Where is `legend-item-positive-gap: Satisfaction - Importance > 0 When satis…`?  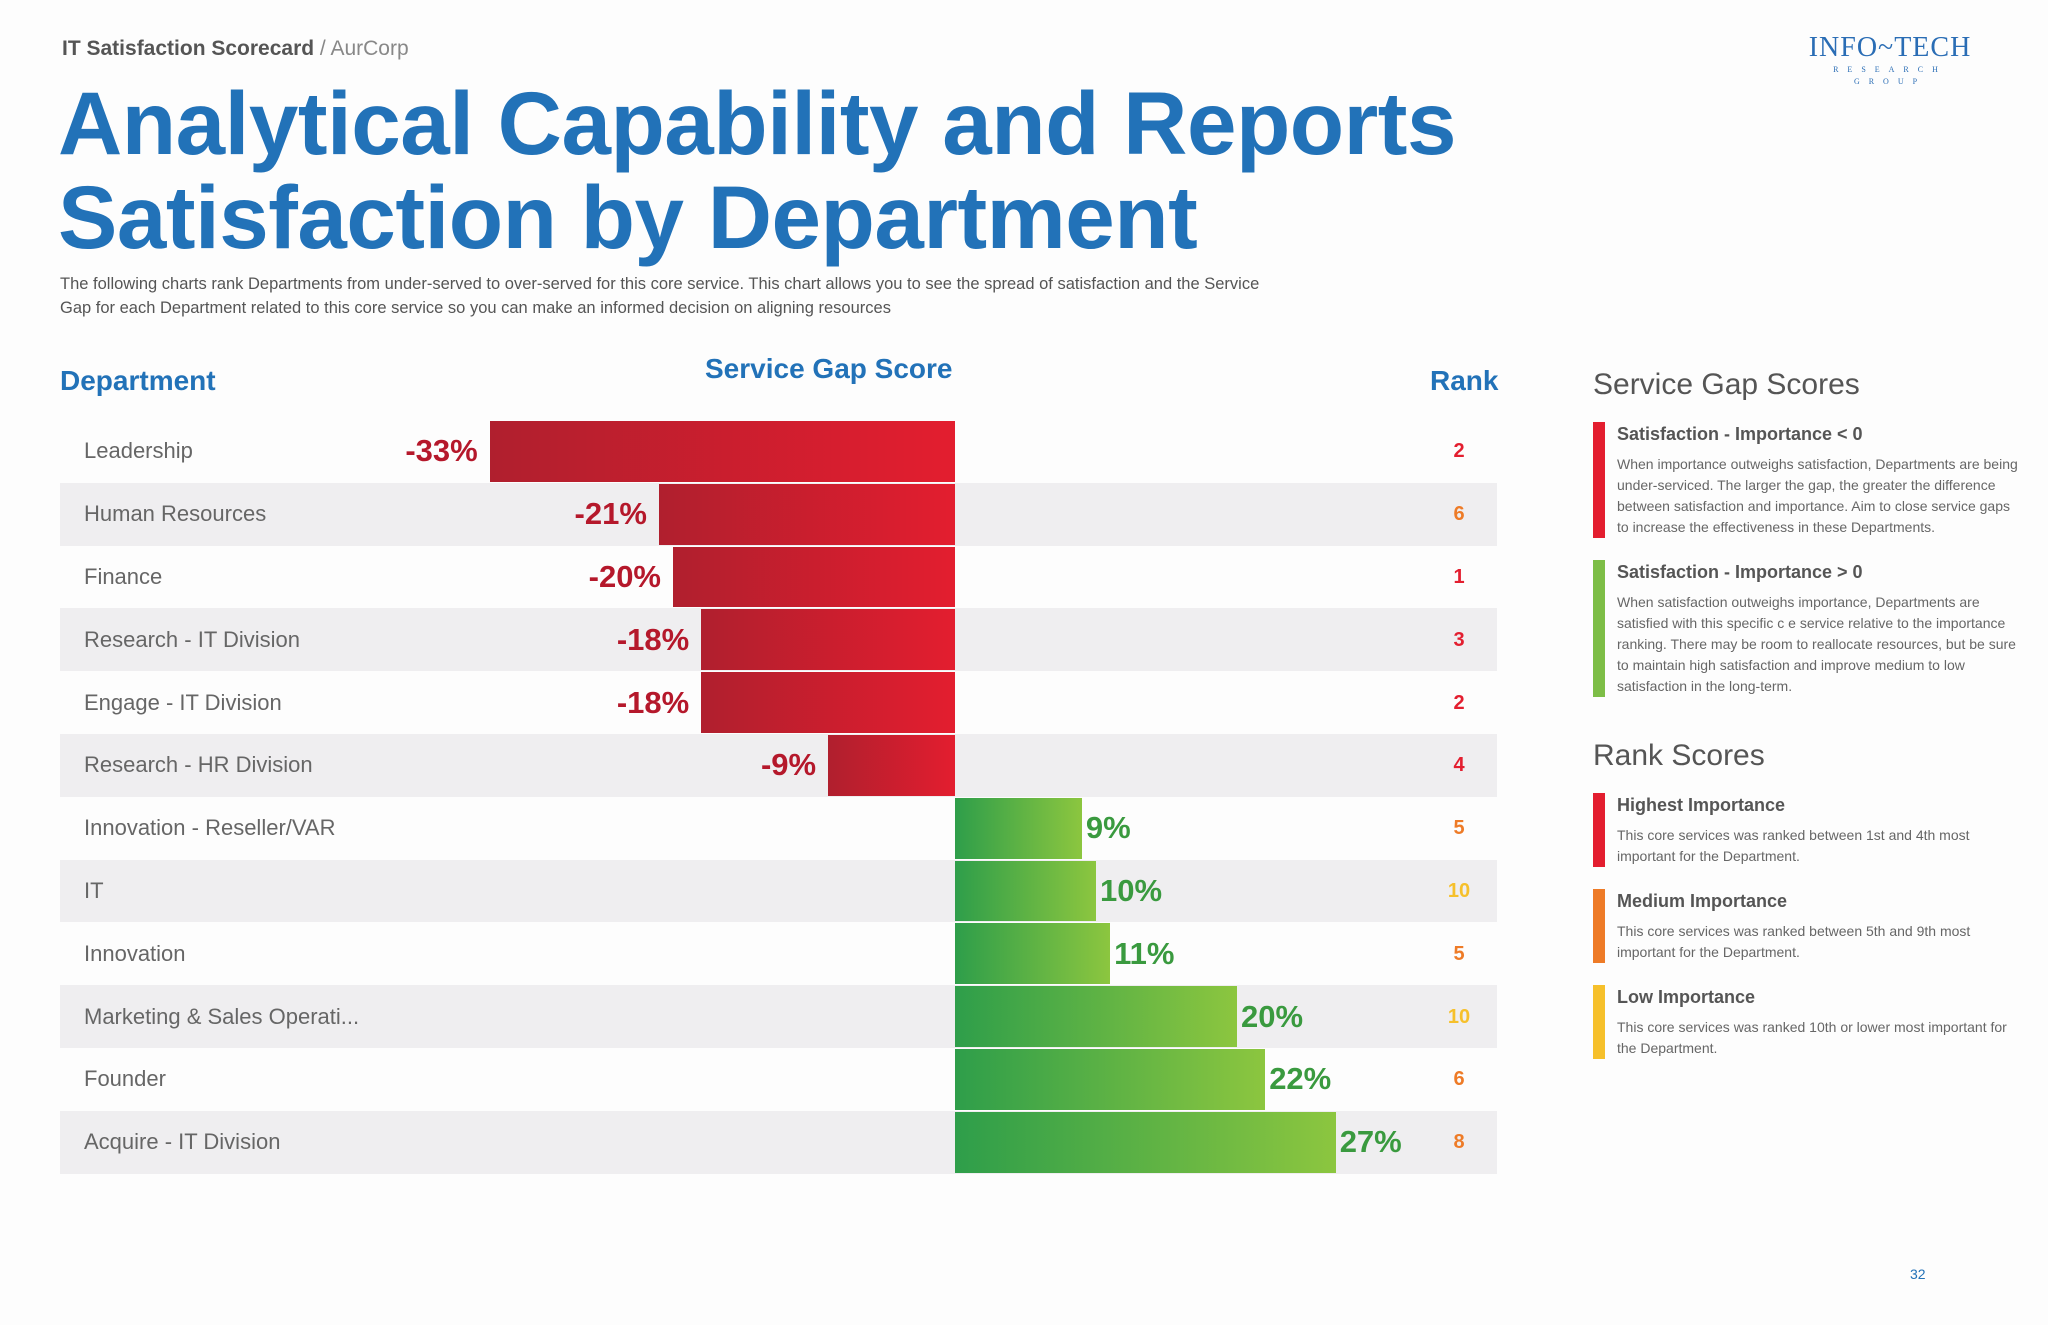 legend-item-positive-gap: Satisfaction - Importance > 0 When satis… is located at coordinates (1808, 628).